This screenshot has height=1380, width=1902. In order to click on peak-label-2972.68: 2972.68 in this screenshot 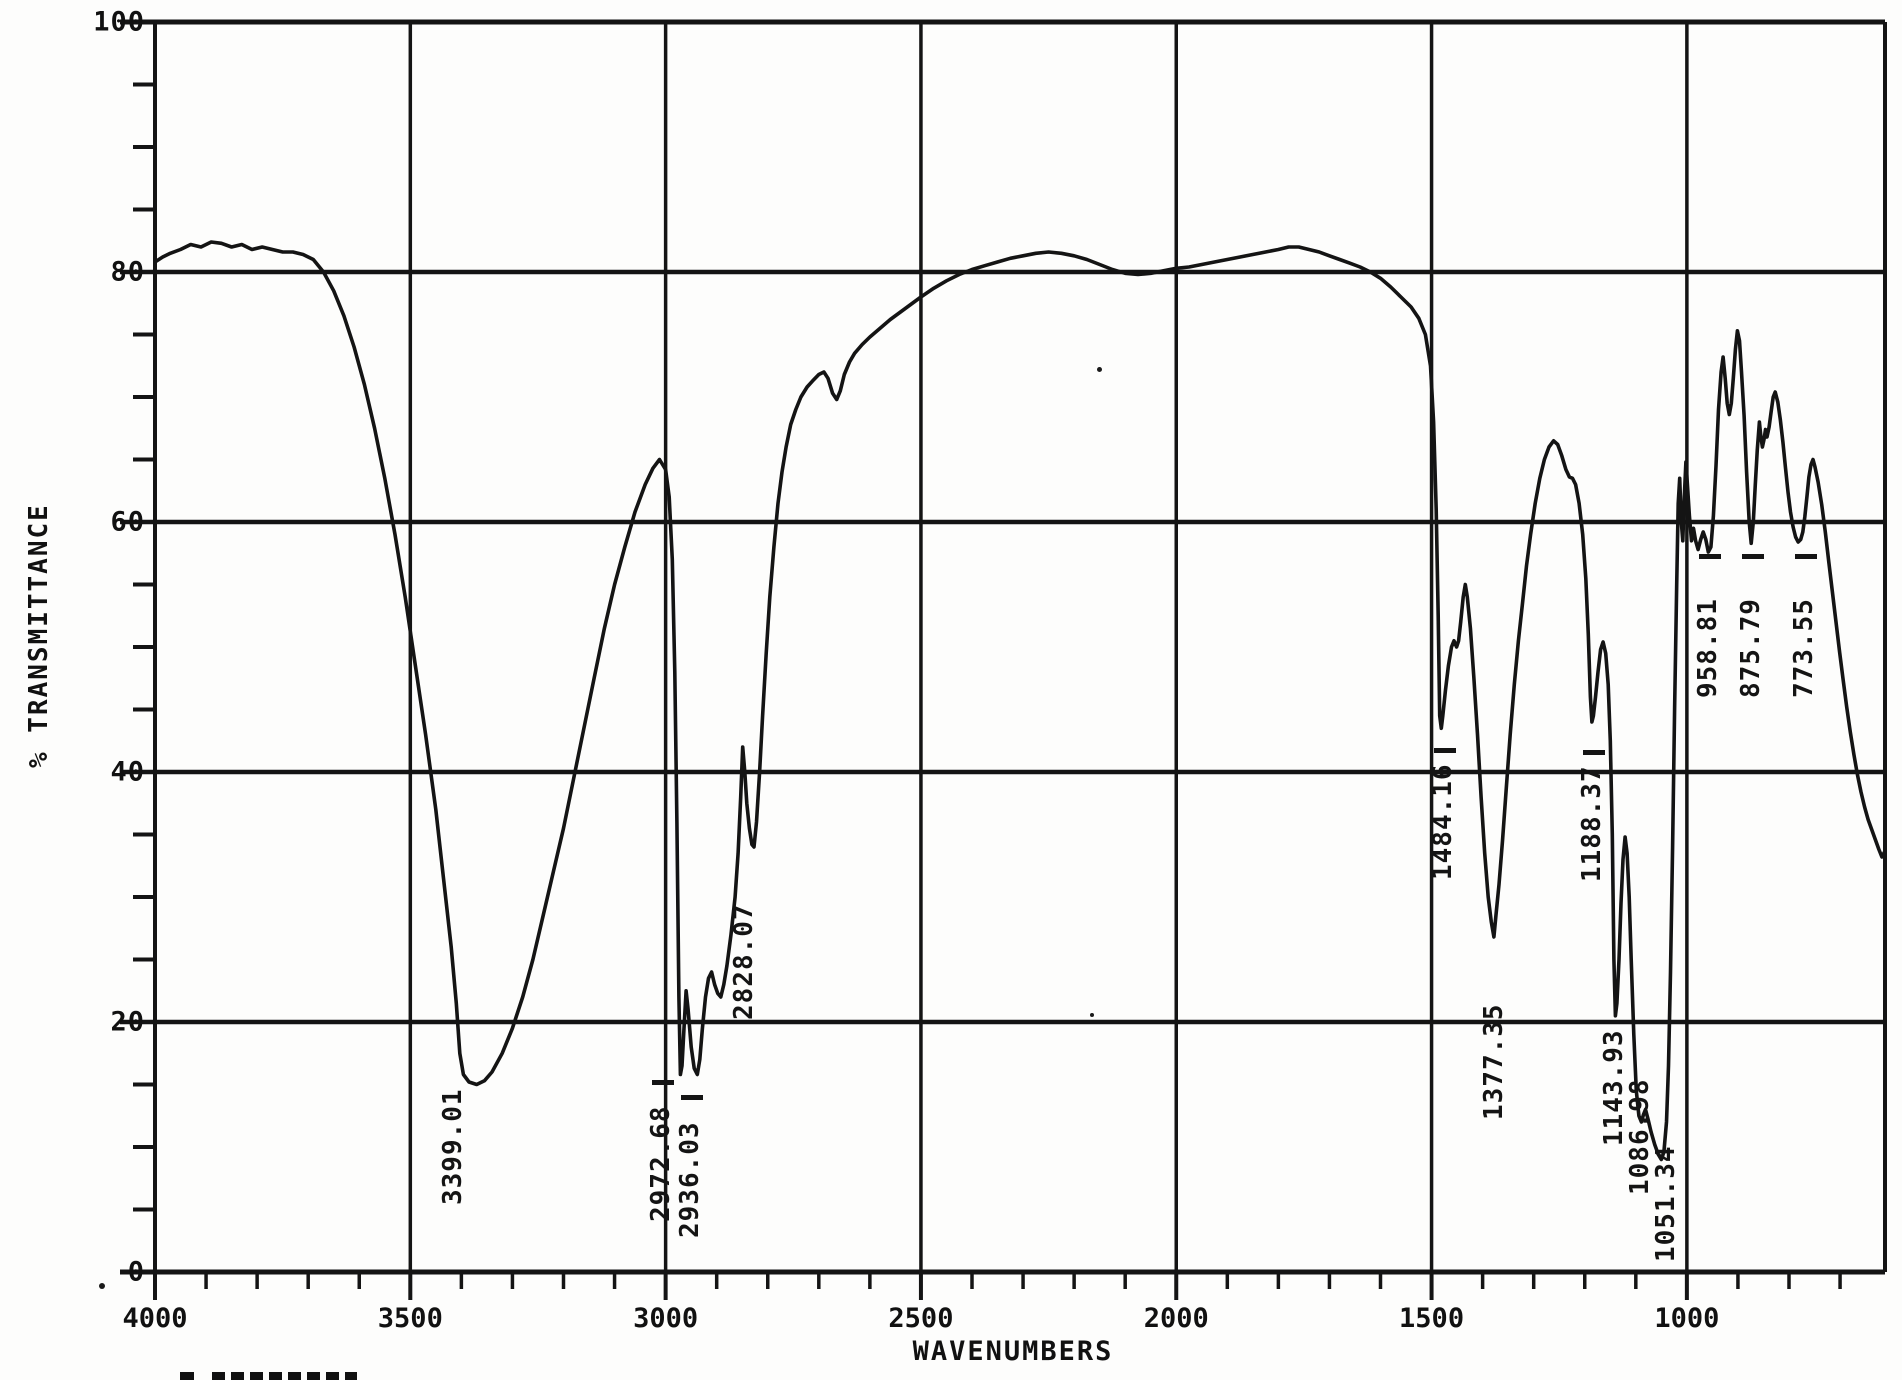, I will do `click(661, 1163)`.